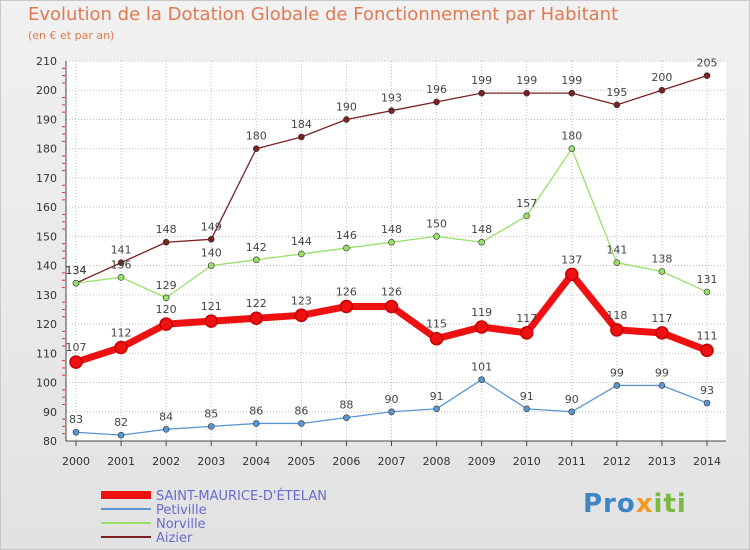 This screenshot has width=750, height=550. What do you see at coordinates (437, 461) in the screenshot?
I see `x-tick-label: 2008` at bounding box center [437, 461].